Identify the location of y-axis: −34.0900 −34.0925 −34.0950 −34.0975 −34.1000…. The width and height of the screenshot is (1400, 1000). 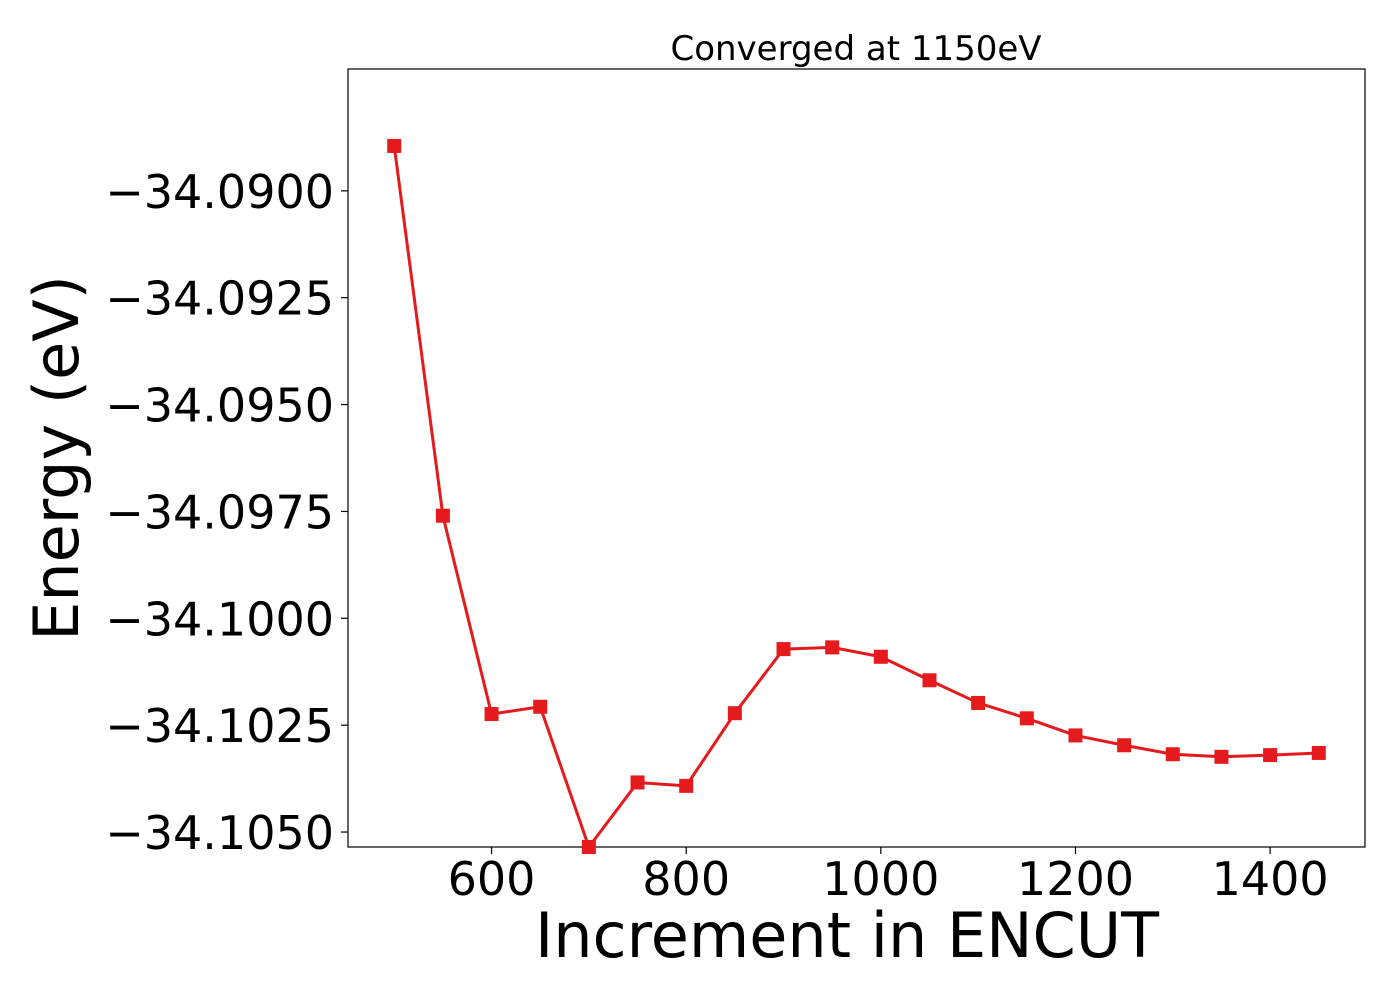
(226, 512).